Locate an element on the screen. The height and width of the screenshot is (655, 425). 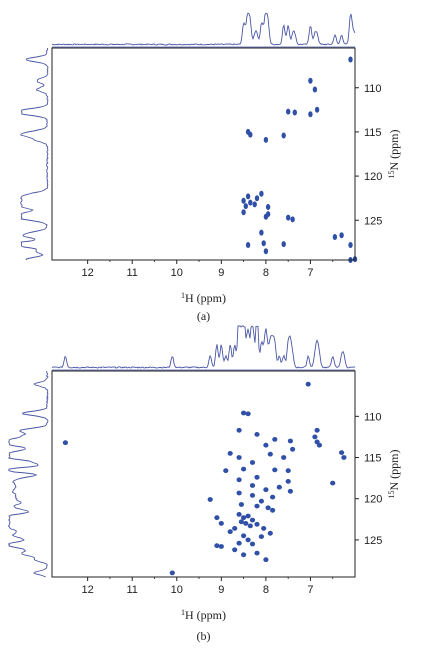
panel-caption: (b) is located at coordinates (204, 636).